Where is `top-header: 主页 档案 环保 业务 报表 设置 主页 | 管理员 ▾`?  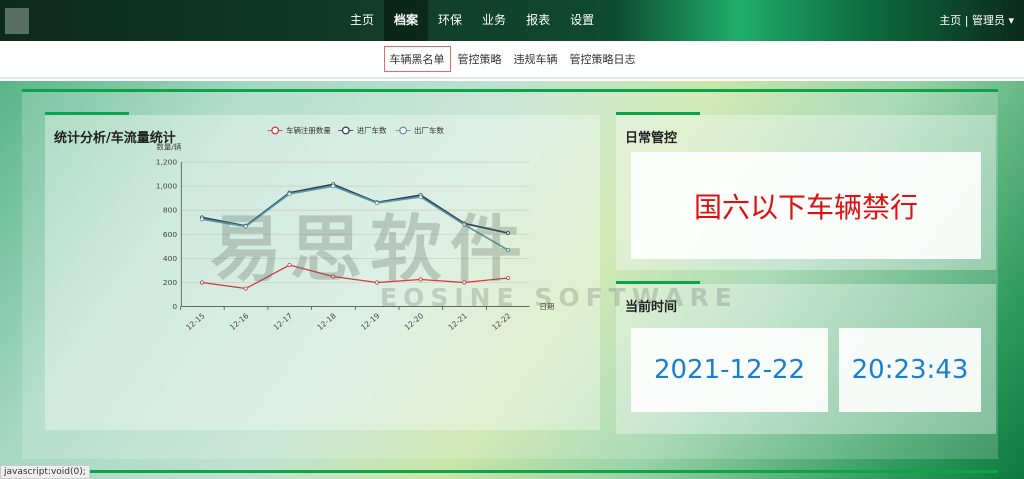
top-header: 主页 档案 环保 业务 报表 设置 主页 | 管理员 ▾ is located at coordinates (512, 20).